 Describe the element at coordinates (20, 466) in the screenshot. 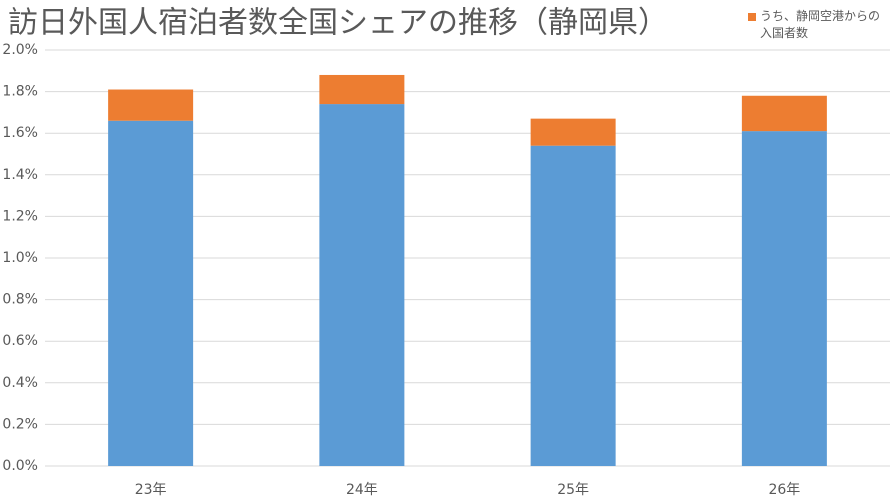

I see `y-tick-label: 0.0%` at that location.